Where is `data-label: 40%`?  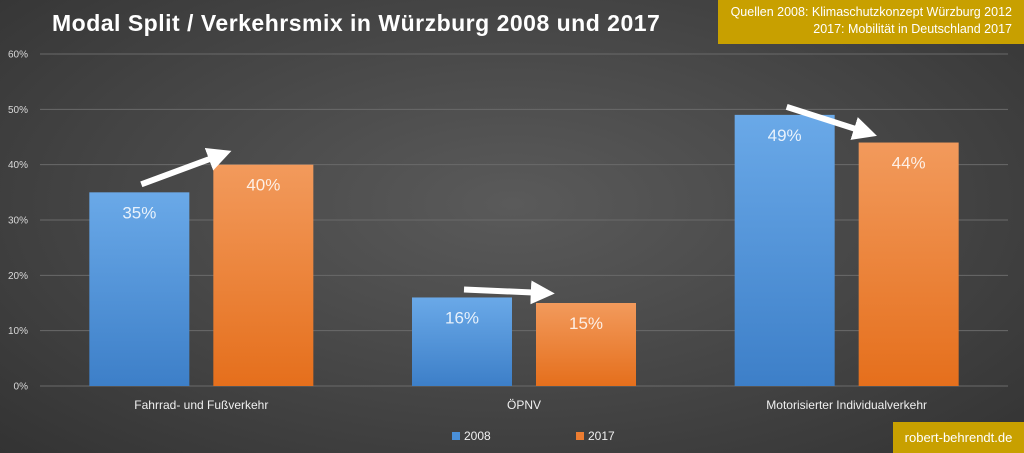 data-label: 40% is located at coordinates (263, 185).